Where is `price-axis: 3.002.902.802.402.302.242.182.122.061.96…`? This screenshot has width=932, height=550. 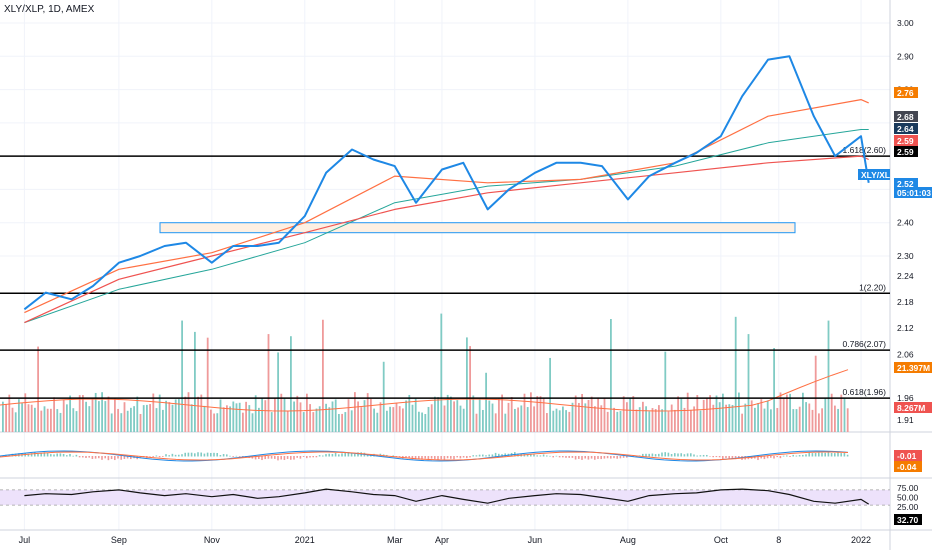
price-axis: 3.002.902.802.402.302.242.182.122.061.96… is located at coordinates (908, 265).